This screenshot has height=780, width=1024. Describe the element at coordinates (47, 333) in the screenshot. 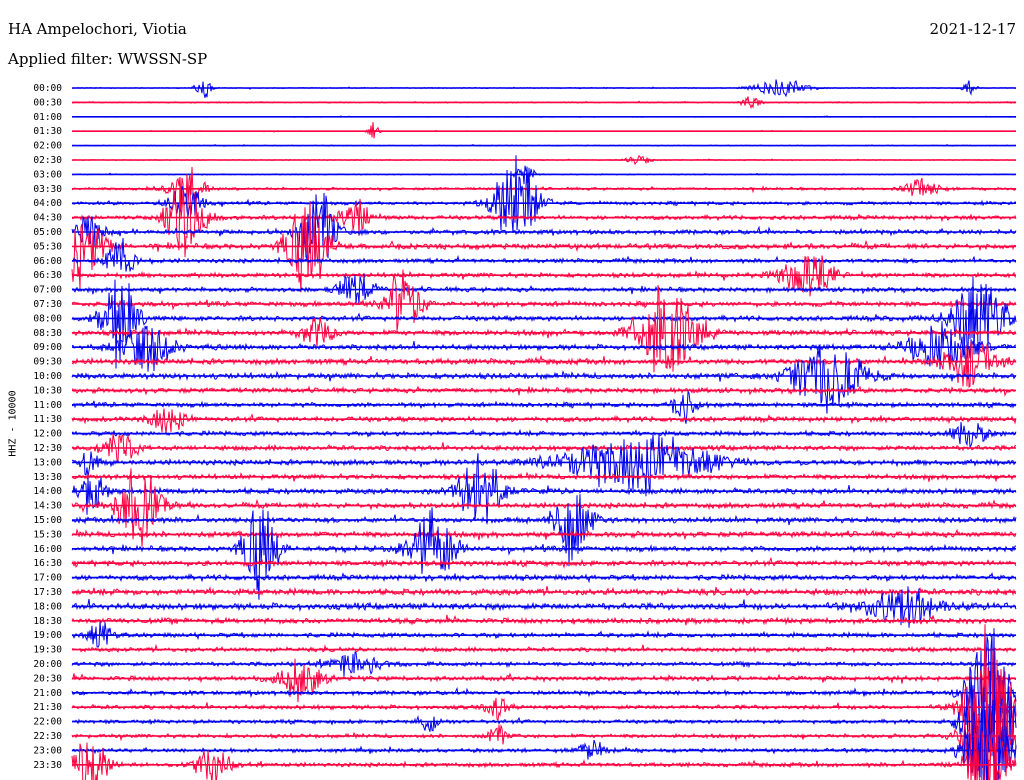

I see `time-label: 08:30` at that location.